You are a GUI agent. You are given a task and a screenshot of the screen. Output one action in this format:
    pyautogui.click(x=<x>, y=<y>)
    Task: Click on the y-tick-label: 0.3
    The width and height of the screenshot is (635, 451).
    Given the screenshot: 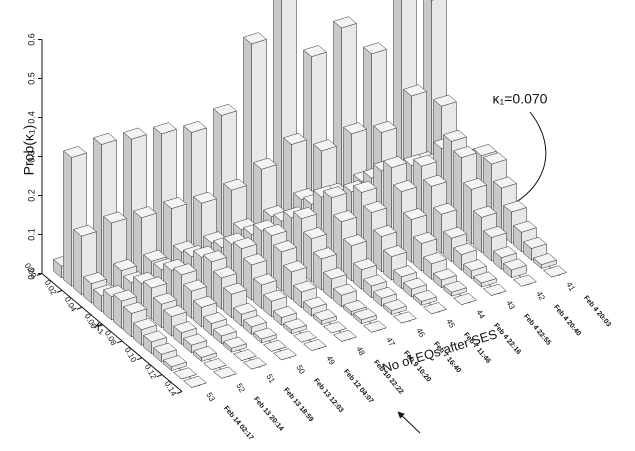 What is the action you would take?
    pyautogui.click(x=31, y=156)
    